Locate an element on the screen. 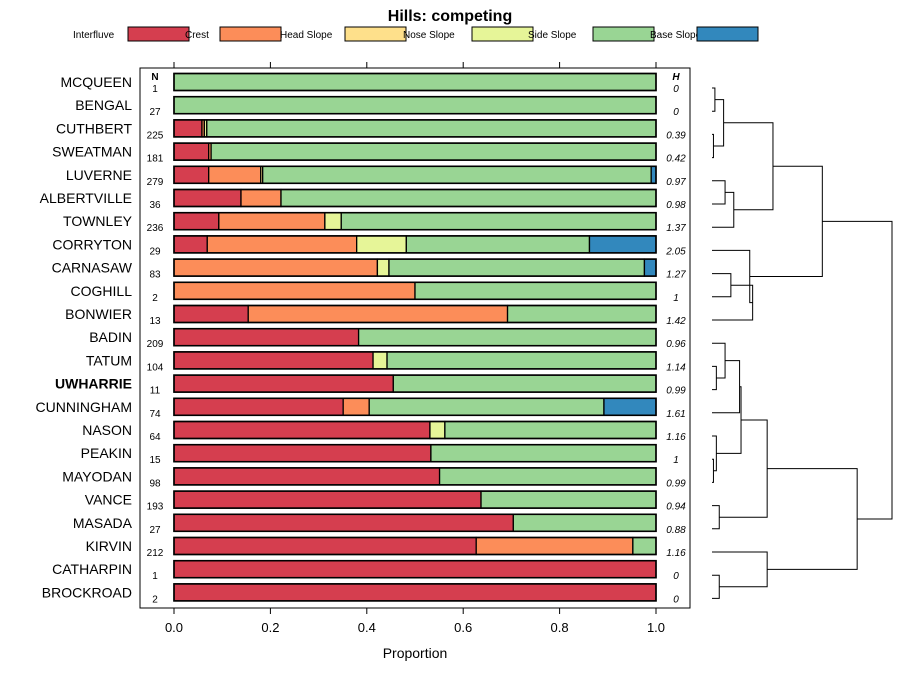 The image size is (900, 680). h-value: 1.27 is located at coordinates (676, 275).